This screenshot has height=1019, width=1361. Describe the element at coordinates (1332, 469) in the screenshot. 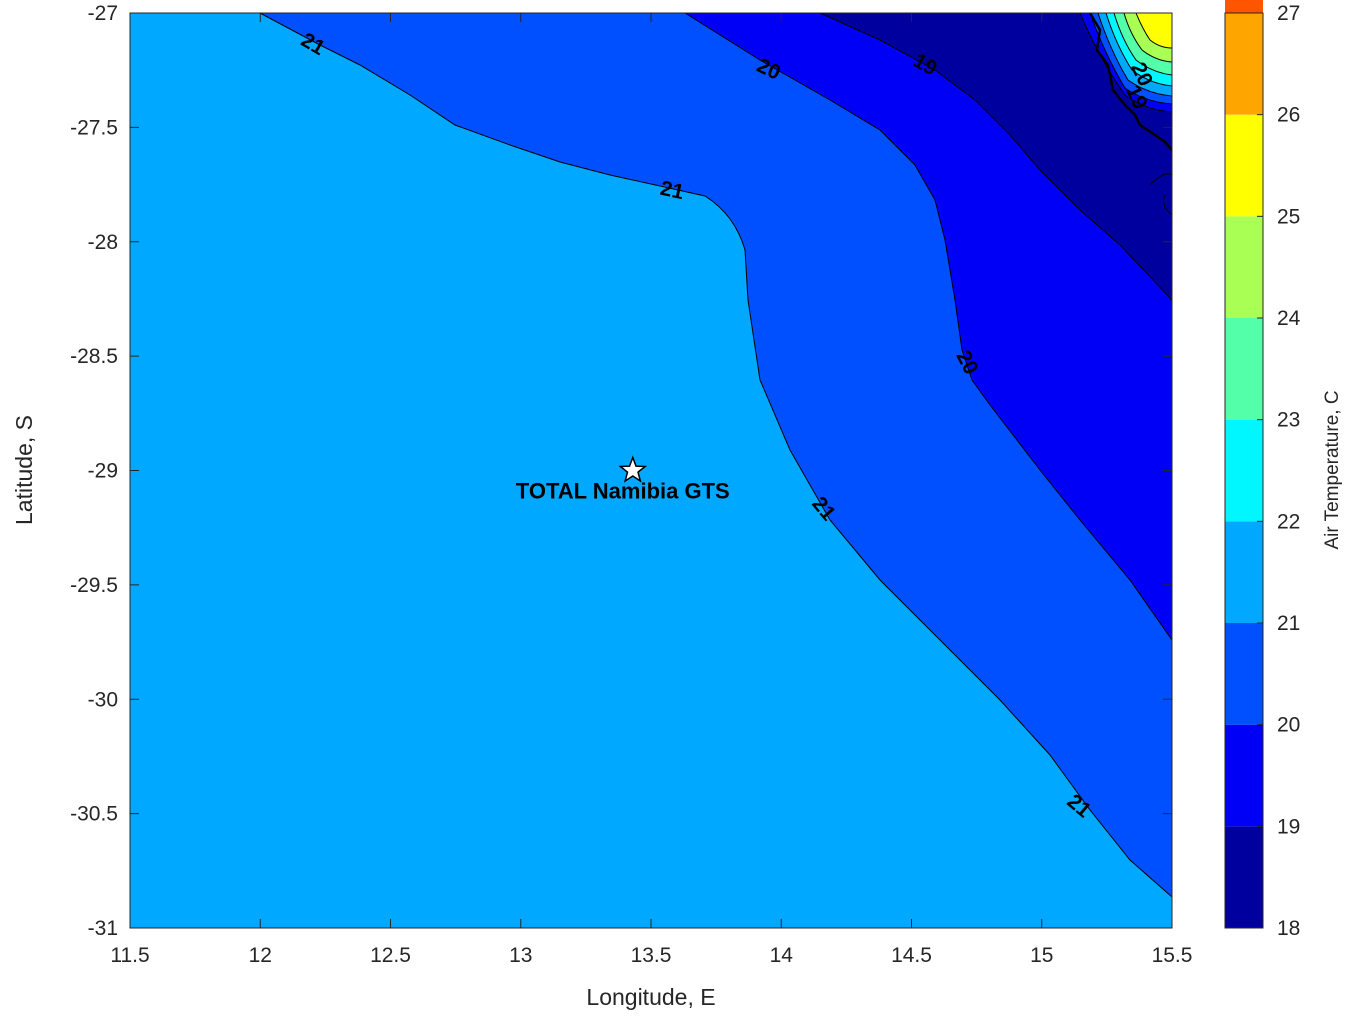

I see `colorbar-label: Air Temperature, C` at that location.